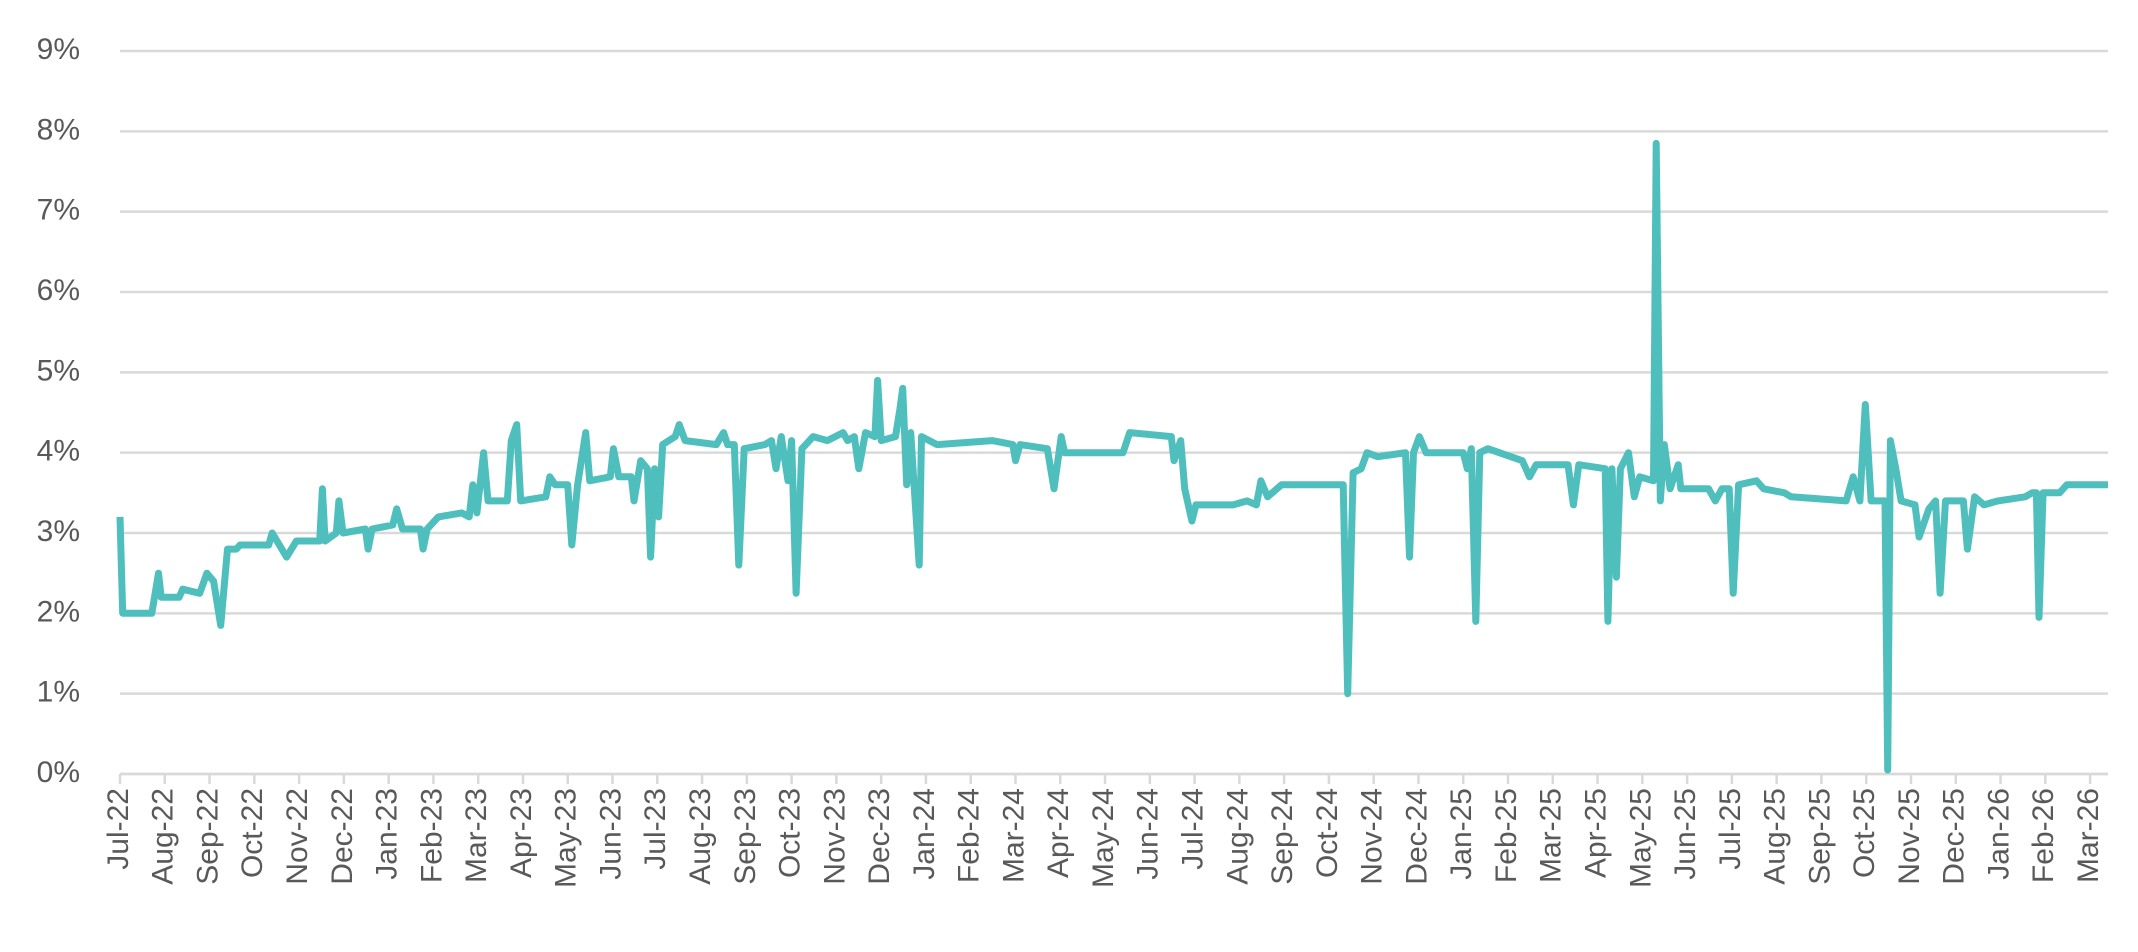 The image size is (2138, 952). Describe the element at coordinates (790, 833) in the screenshot. I see `x-tick-label: Oct-23` at that location.